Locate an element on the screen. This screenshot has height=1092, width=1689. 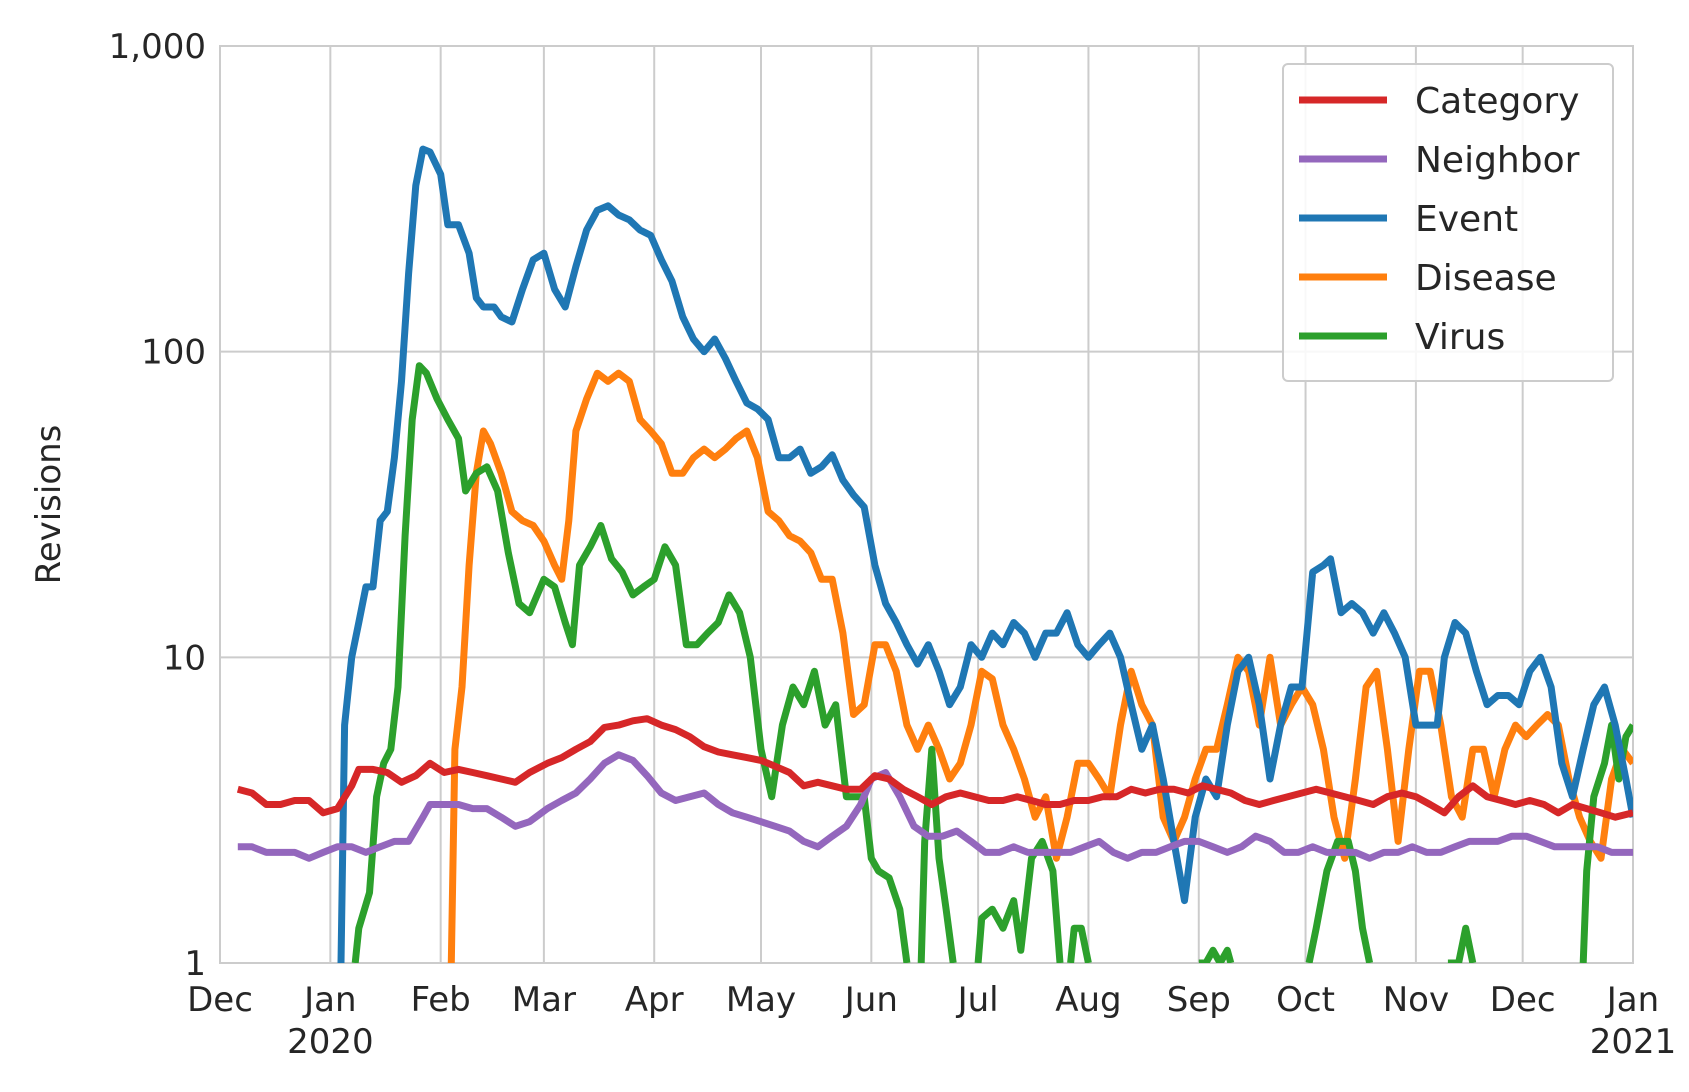
y-tick-label: 1,000 is located at coordinates (157, 47).